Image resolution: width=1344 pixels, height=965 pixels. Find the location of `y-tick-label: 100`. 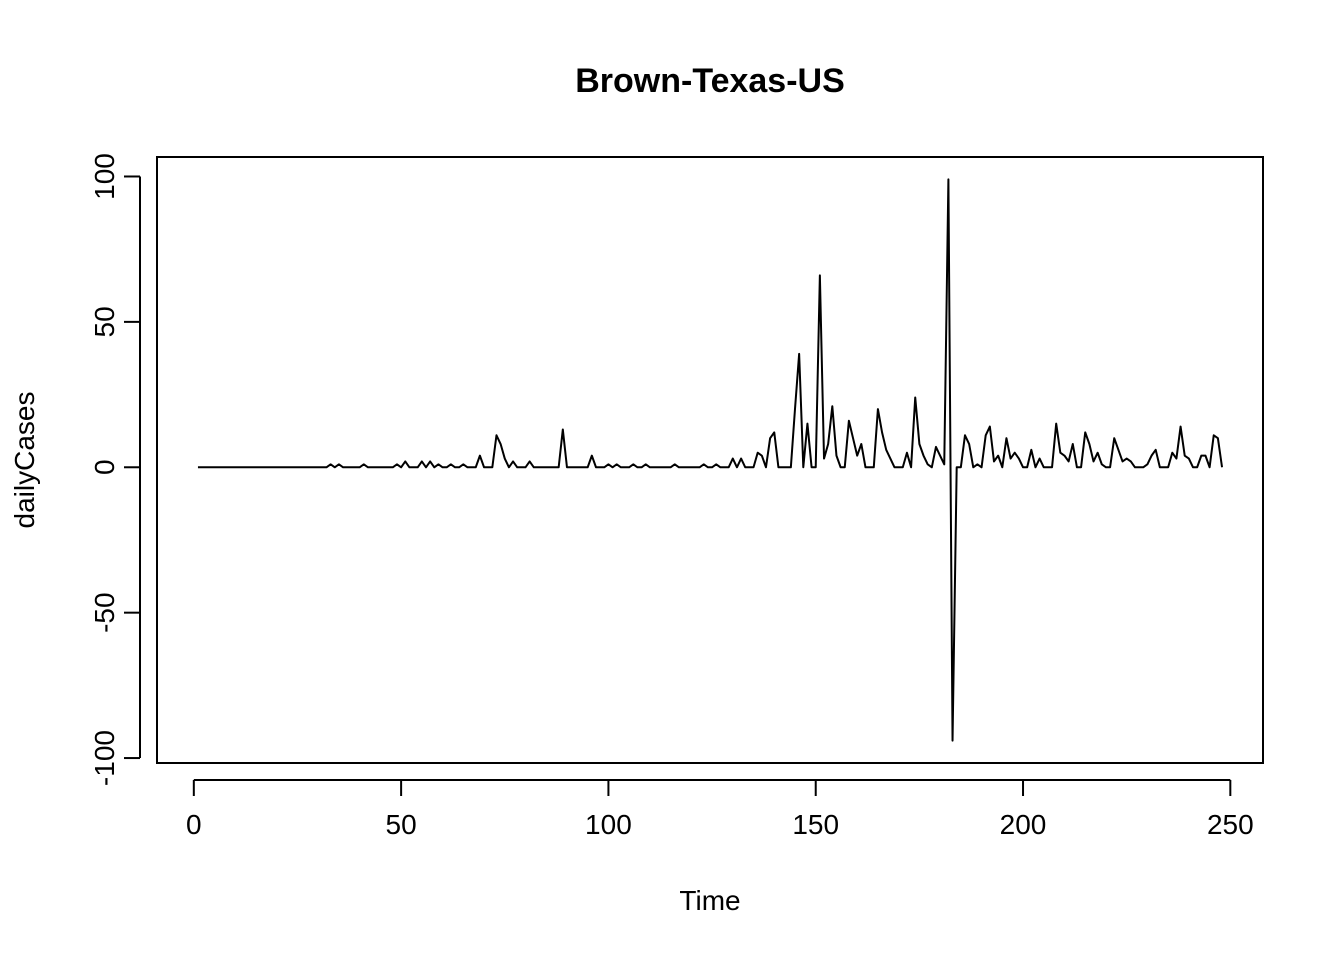

y-tick-label: 100 is located at coordinates (104, 176).